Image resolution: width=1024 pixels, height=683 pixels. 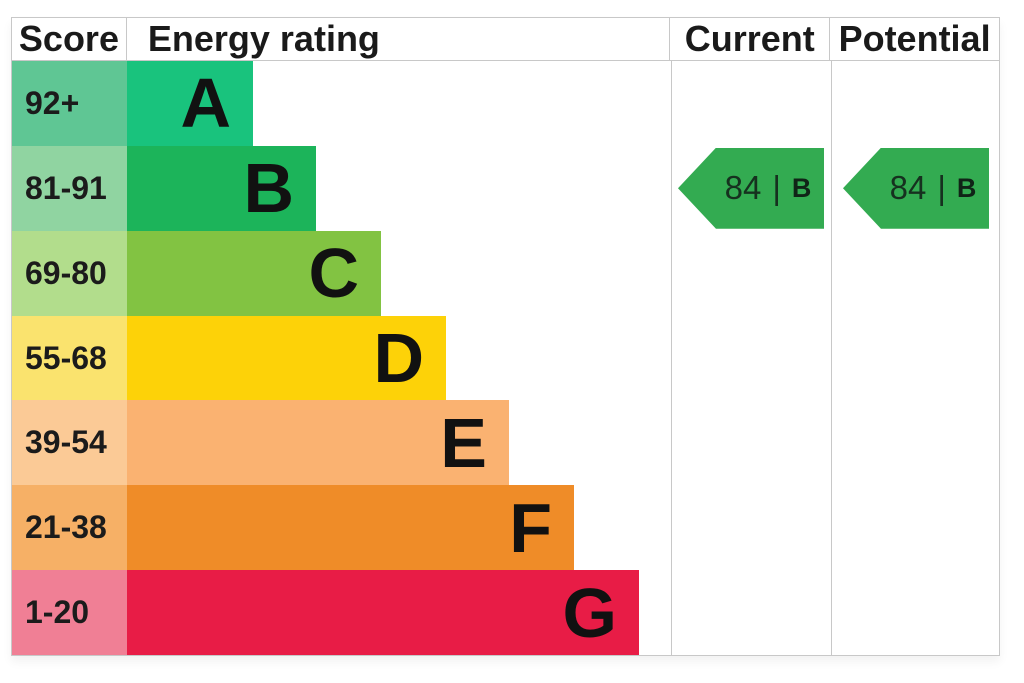 I want to click on potential-column-header: Potential, so click(x=914, y=38).